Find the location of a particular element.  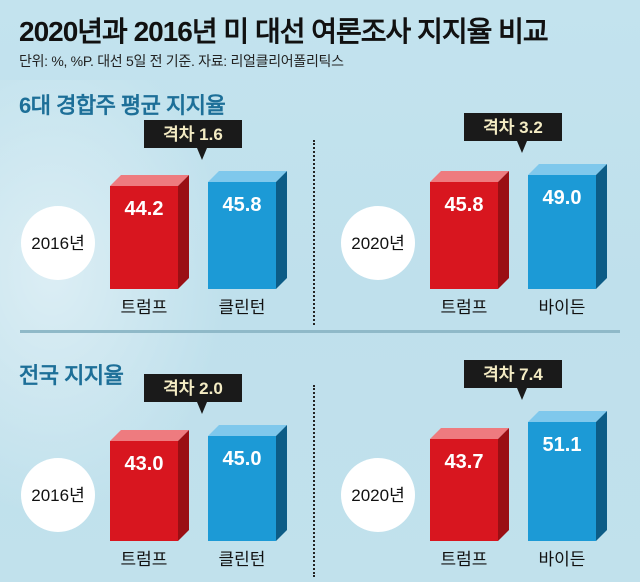

section-title-swing-states: 6대 경합주 평균 지지율 is located at coordinates (122, 105).